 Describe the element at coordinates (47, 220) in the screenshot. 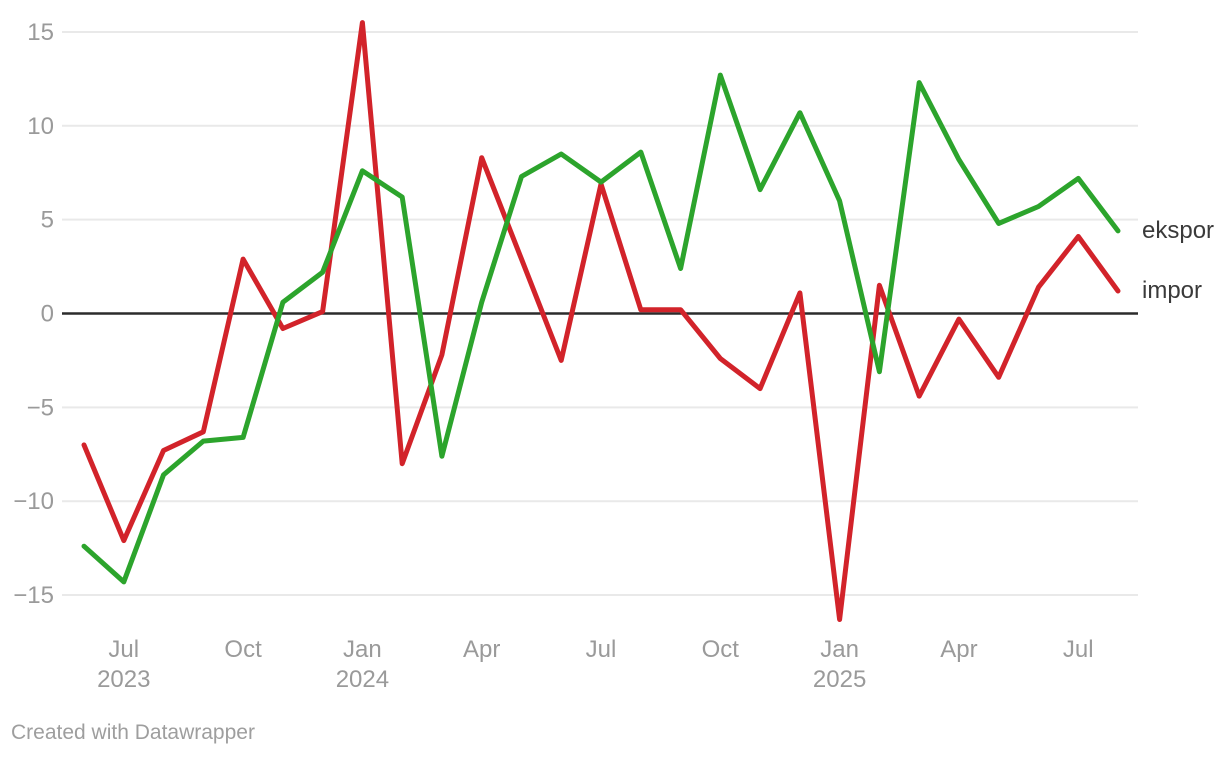

I see `y-tick-label: 5` at that location.